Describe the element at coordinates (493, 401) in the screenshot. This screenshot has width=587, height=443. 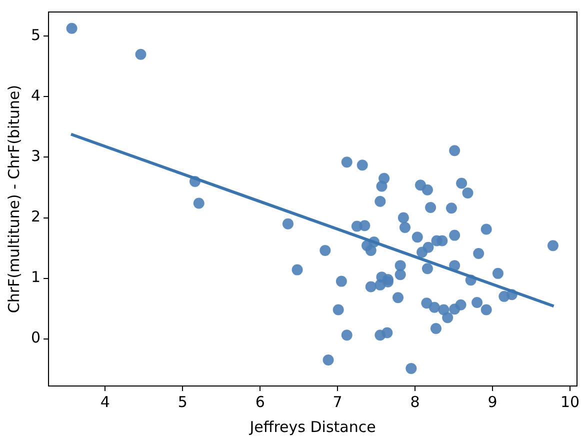
I see `x-tick-label: 9` at that location.